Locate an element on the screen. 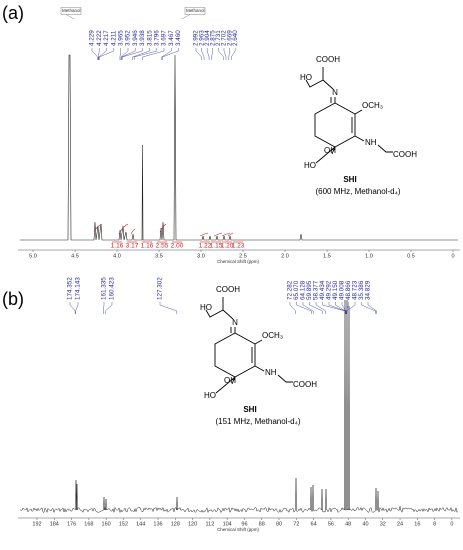 The height and width of the screenshot is (550, 463). x-tick-label: 3.5 is located at coordinates (159, 256).